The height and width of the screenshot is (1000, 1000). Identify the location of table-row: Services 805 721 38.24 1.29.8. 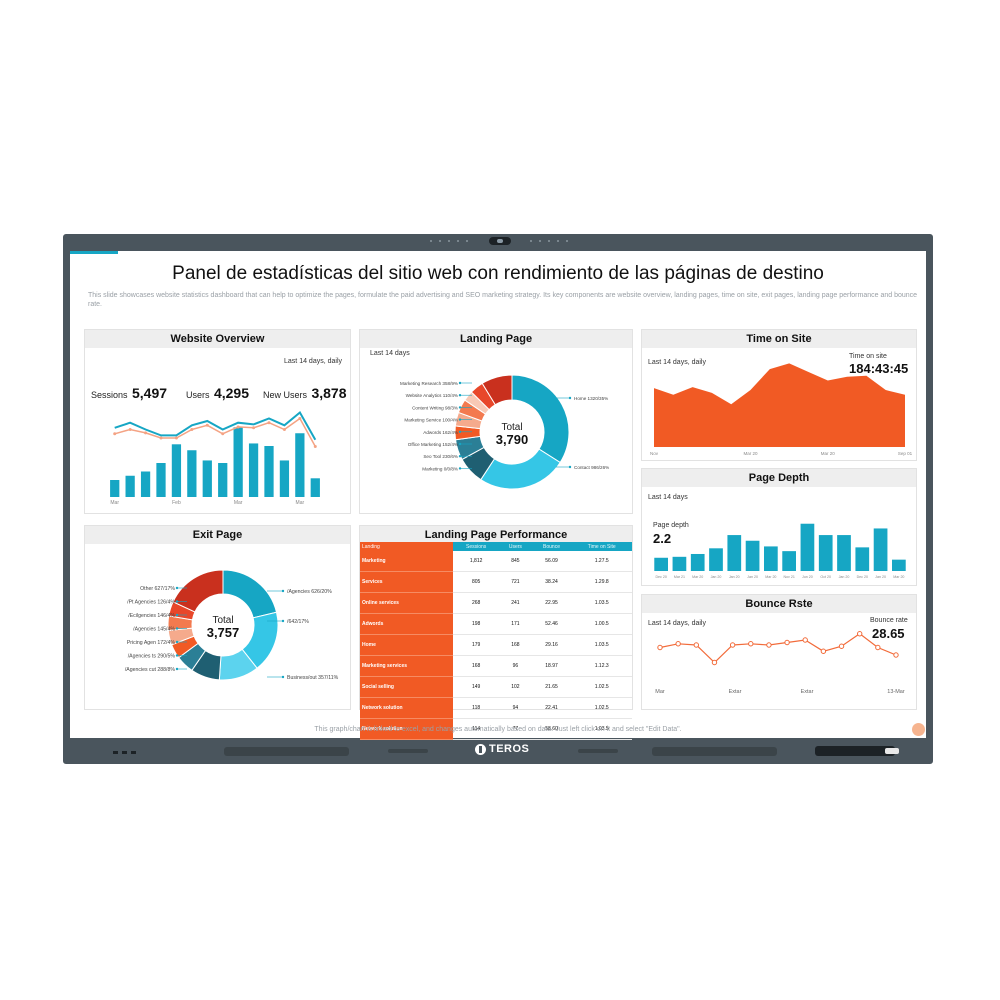
(496, 582).